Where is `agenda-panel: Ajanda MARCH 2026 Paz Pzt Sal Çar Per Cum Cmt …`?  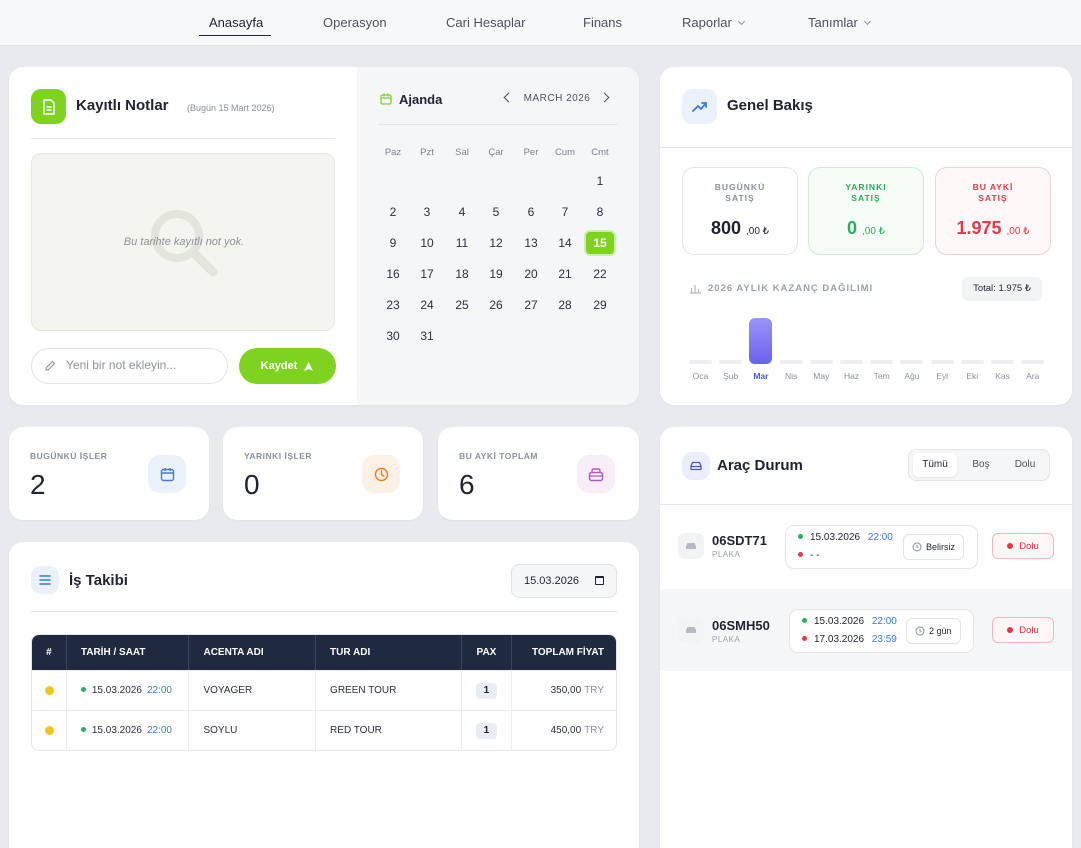 agenda-panel: Ajanda MARCH 2026 Paz Pzt Sal Çar Per Cum Cmt … is located at coordinates (498, 236).